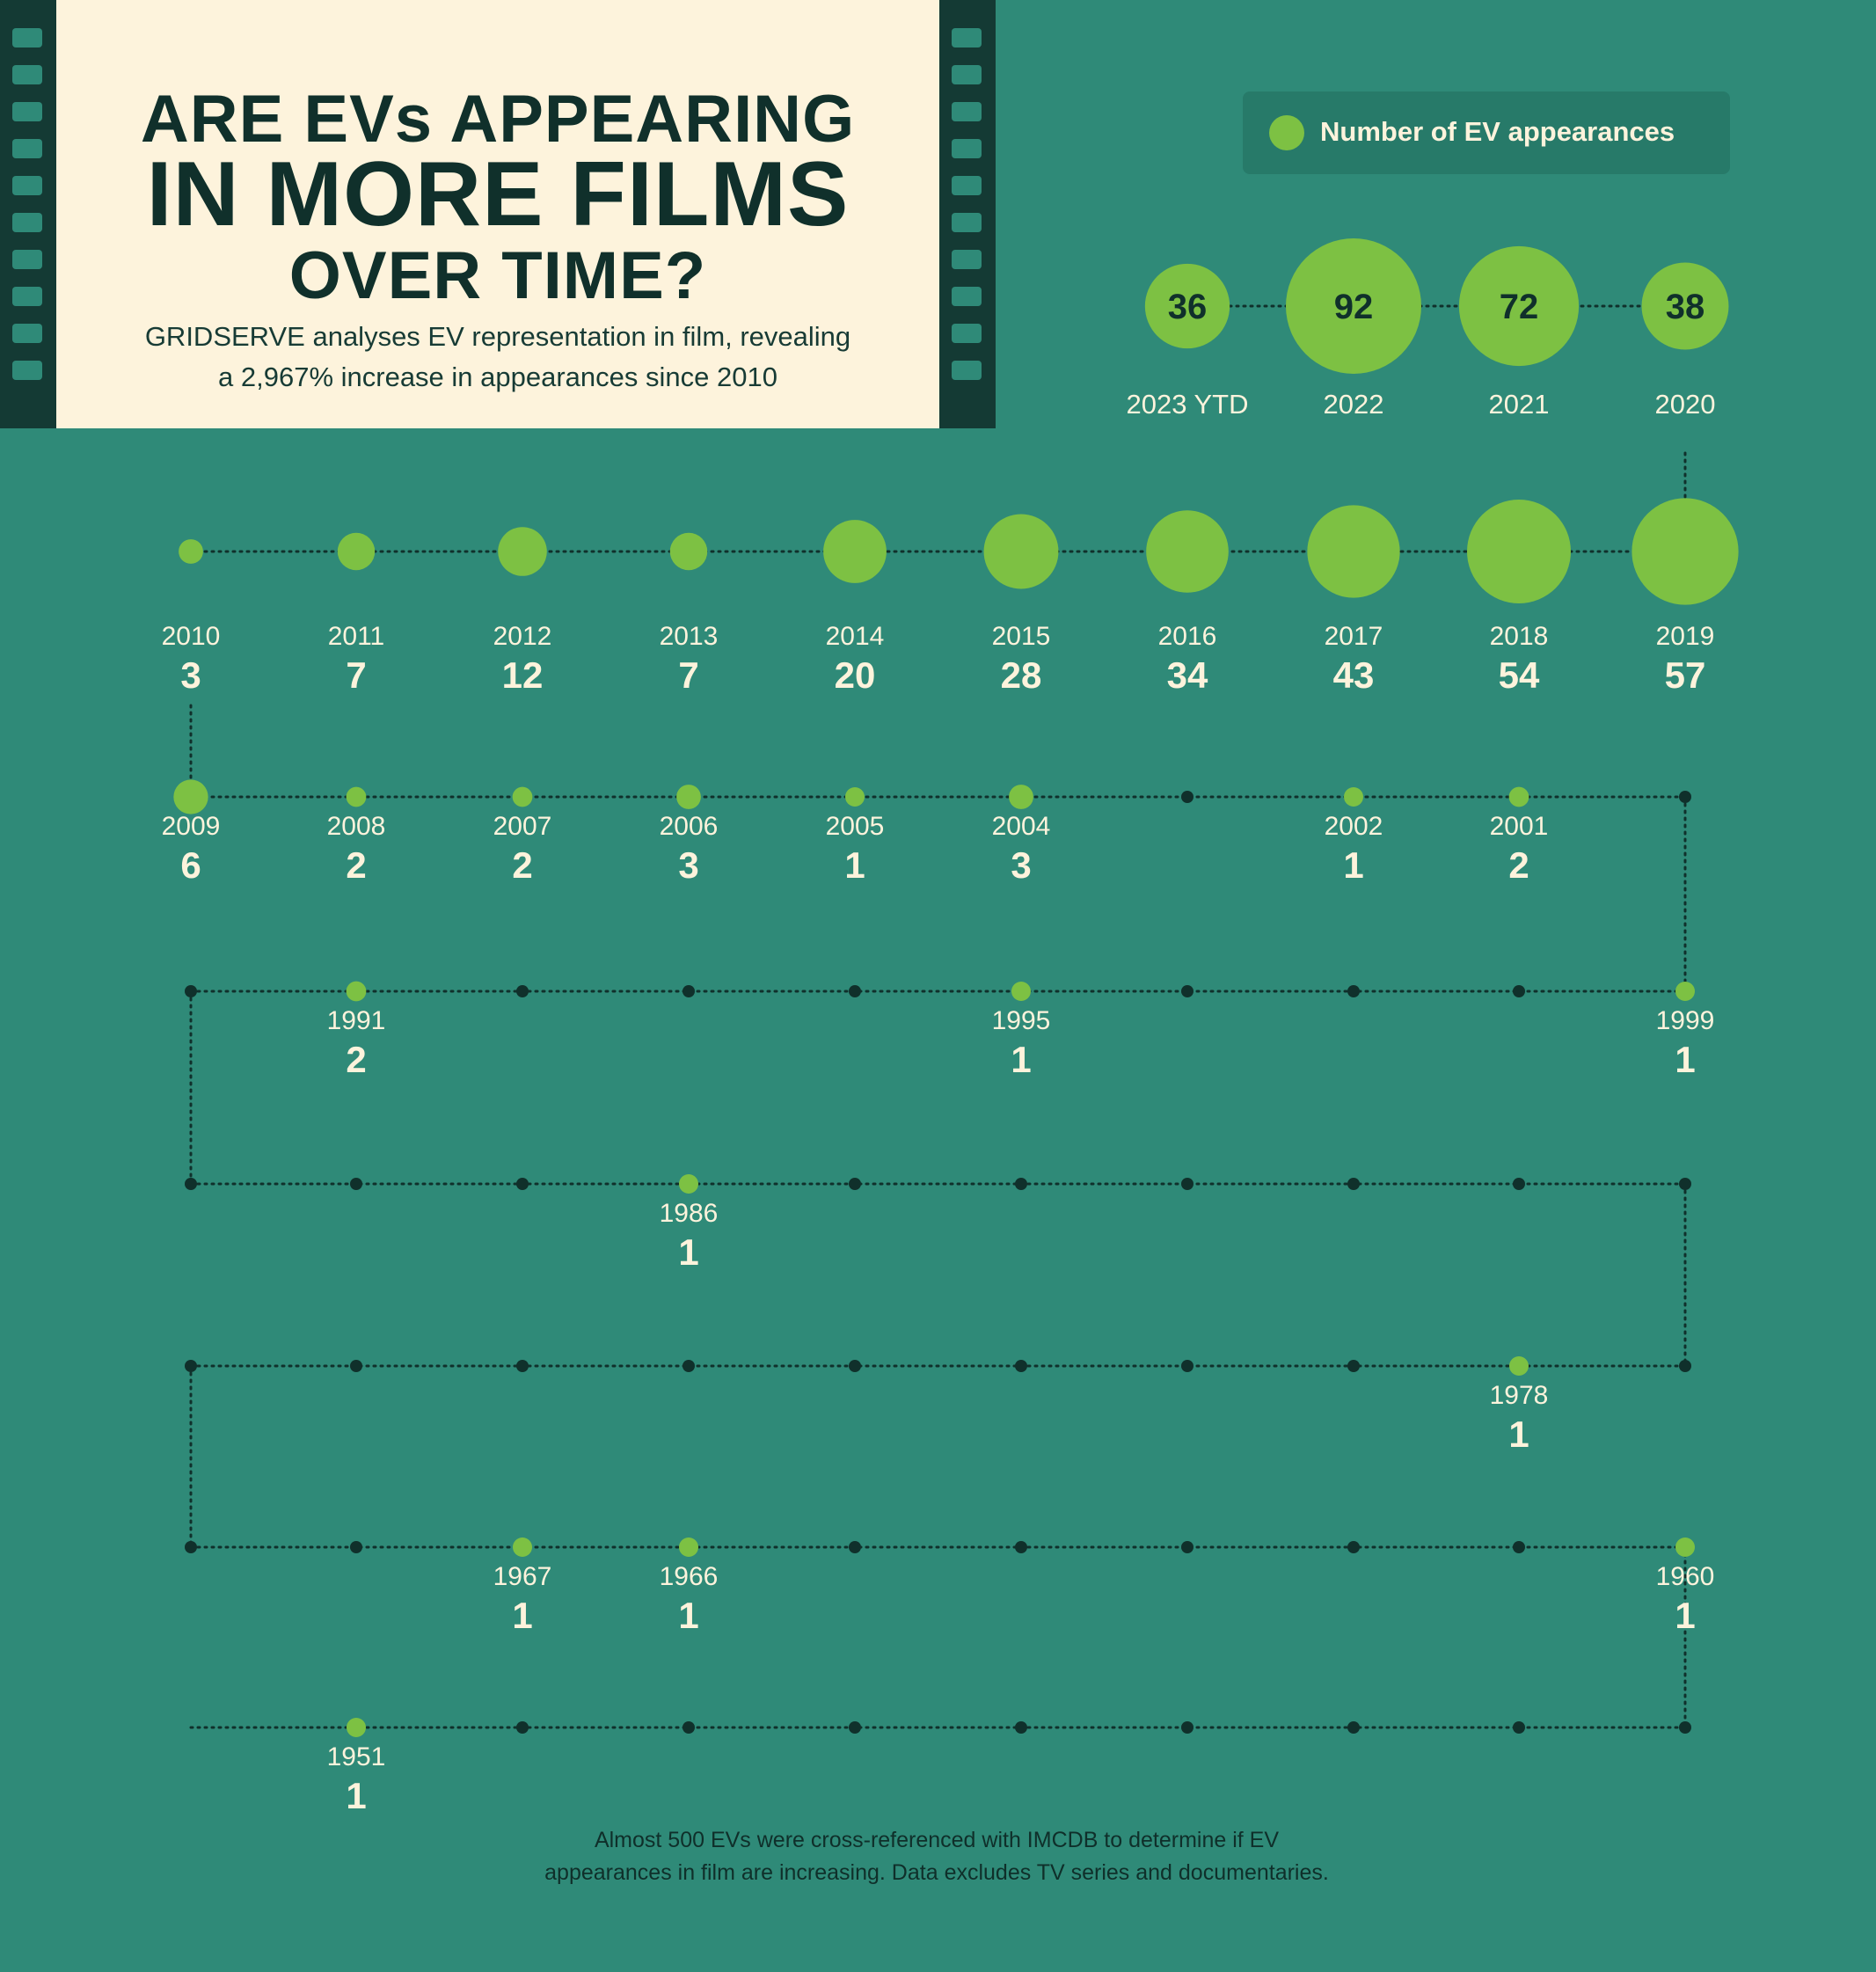  Describe the element at coordinates (855, 826) in the screenshot. I see `bubble-year-label: 2005` at that location.